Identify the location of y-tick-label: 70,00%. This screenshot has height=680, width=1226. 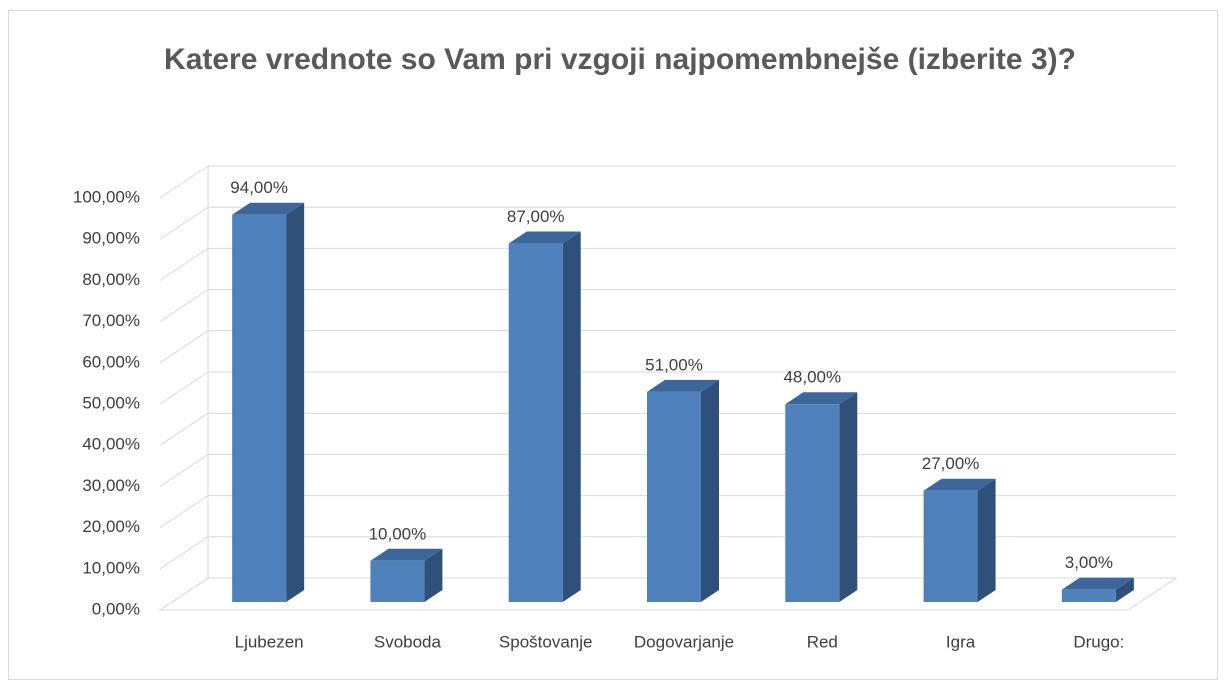
(111, 320).